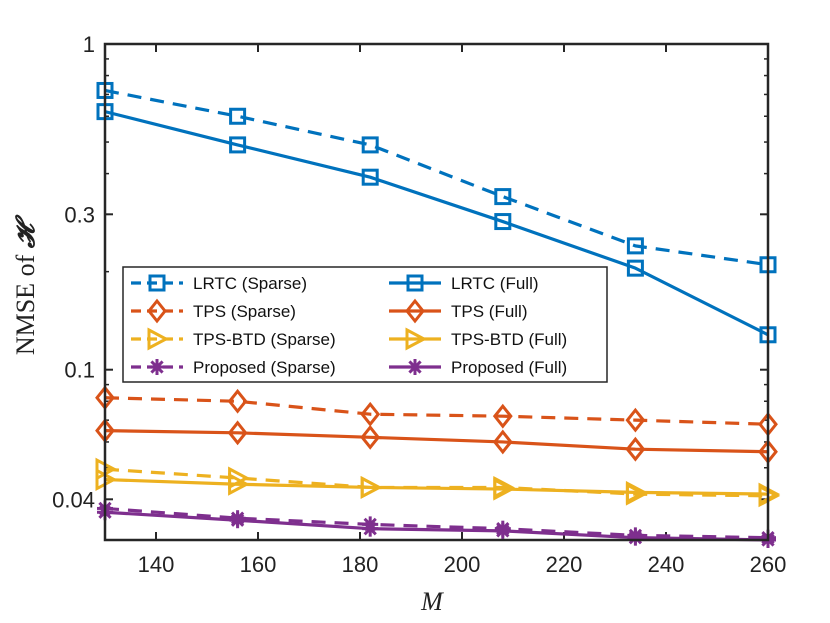 The height and width of the screenshot is (623, 830). What do you see at coordinates (768, 564) in the screenshot?
I see `x-tick-label: 260` at bounding box center [768, 564].